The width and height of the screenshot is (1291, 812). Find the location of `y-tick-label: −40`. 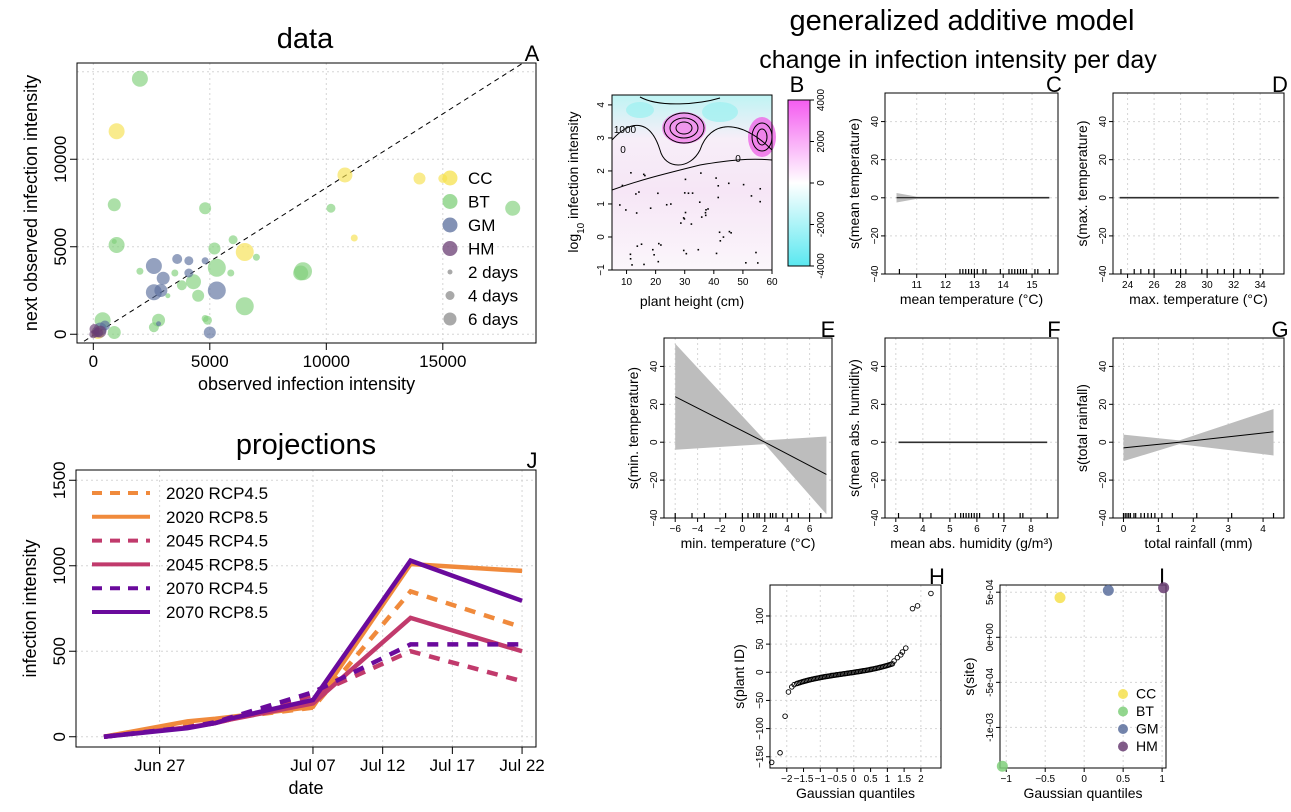

y-tick-label: −40 is located at coordinates (1103, 273).